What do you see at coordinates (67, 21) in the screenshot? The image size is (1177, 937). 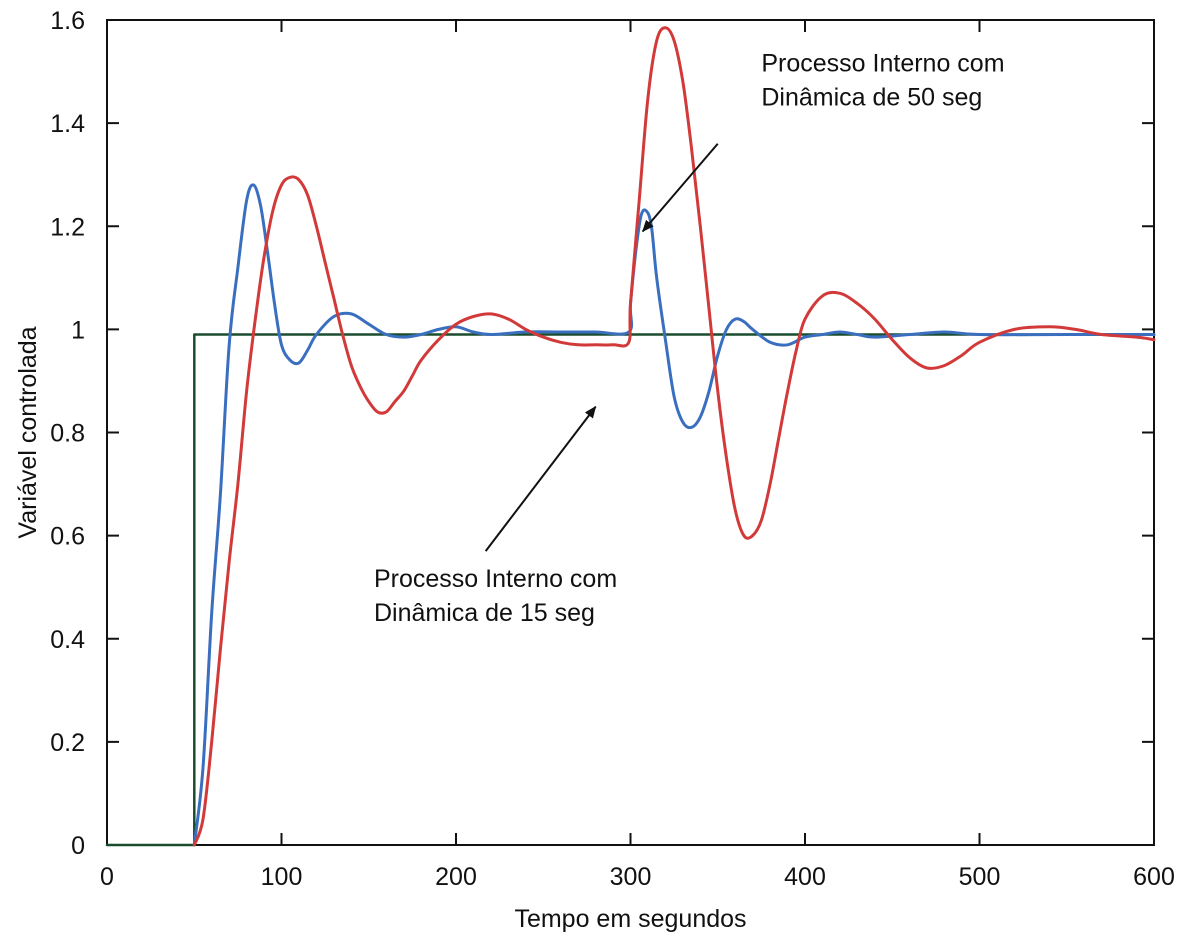 I see `y-tick-label: 1.6` at bounding box center [67, 21].